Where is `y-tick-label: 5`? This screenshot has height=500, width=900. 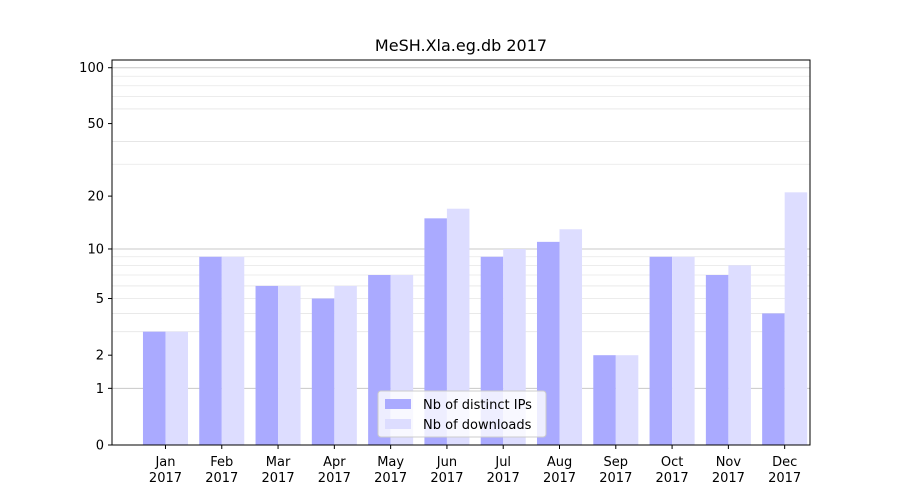 y-tick-label: 5 is located at coordinates (100, 299).